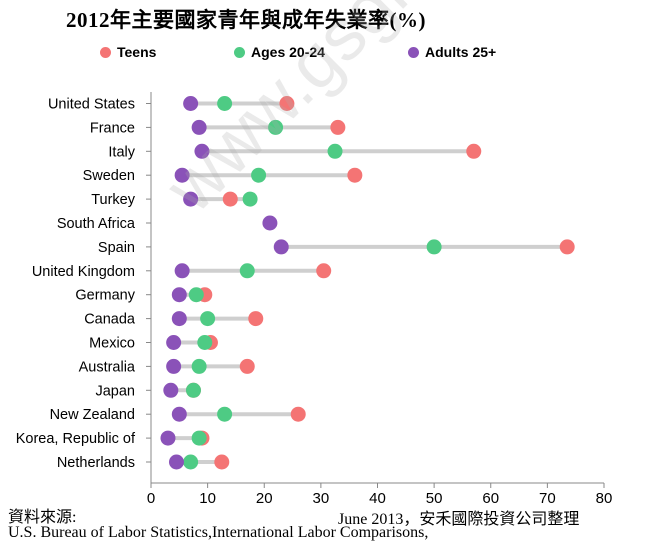 This screenshot has height=557, width=648. Describe the element at coordinates (202, 151) in the screenshot. I see `point-adults-25-italy` at that location.